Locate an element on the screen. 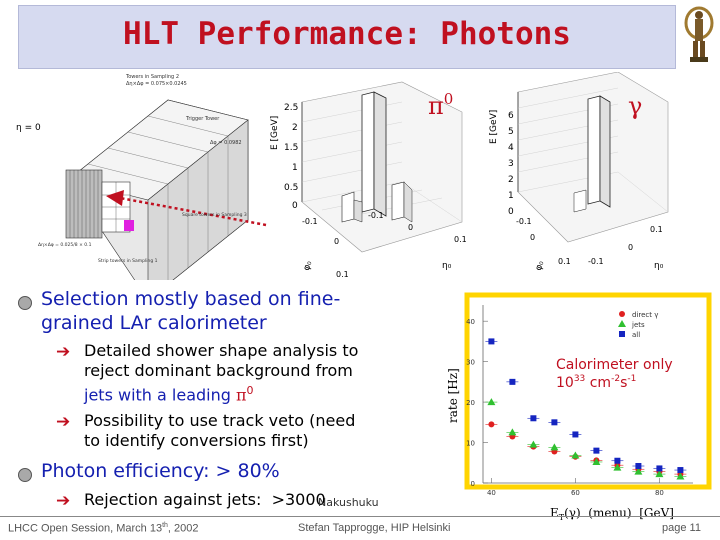 This screenshot has width=720, height=540. label-strip: Strip towers in Sampling 1 is located at coordinates (128, 261).